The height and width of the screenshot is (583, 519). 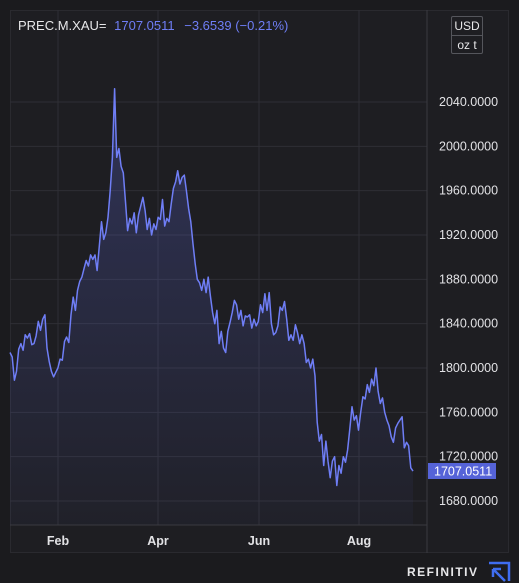 I want to click on weight-unit: oz t, so click(x=467, y=45).